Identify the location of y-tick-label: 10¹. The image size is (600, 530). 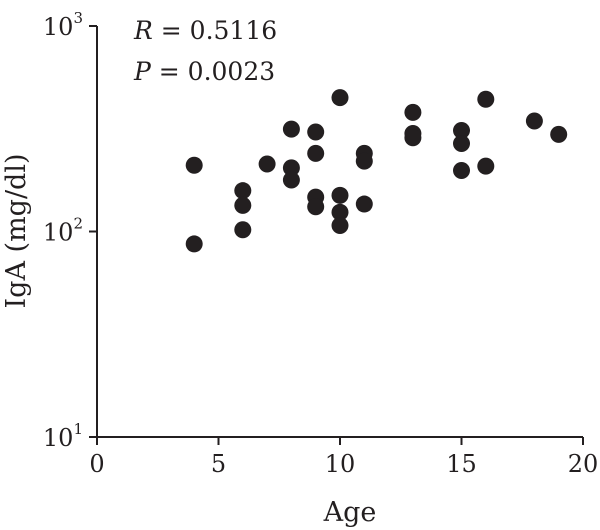
(63, 436).